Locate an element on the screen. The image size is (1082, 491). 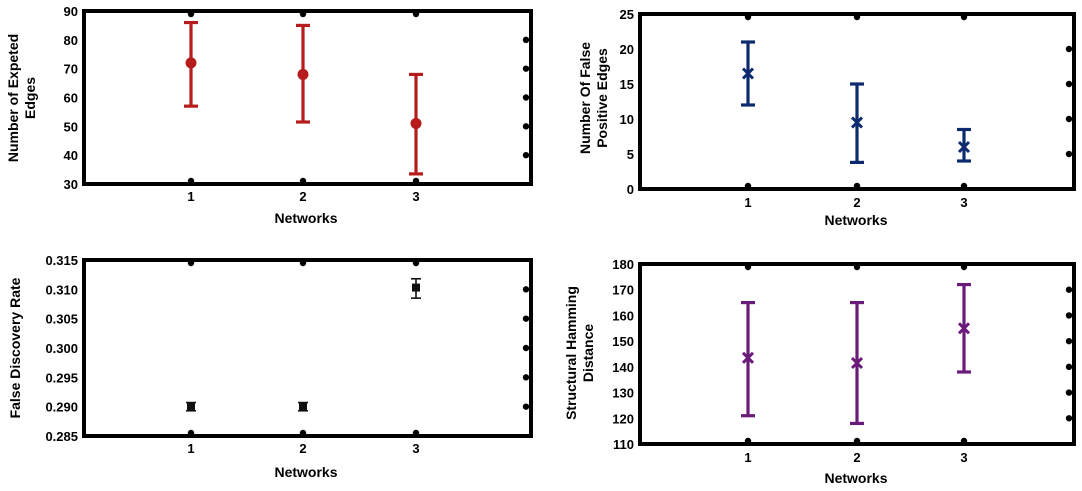
y-tick-label: 10 is located at coordinates (627, 119).